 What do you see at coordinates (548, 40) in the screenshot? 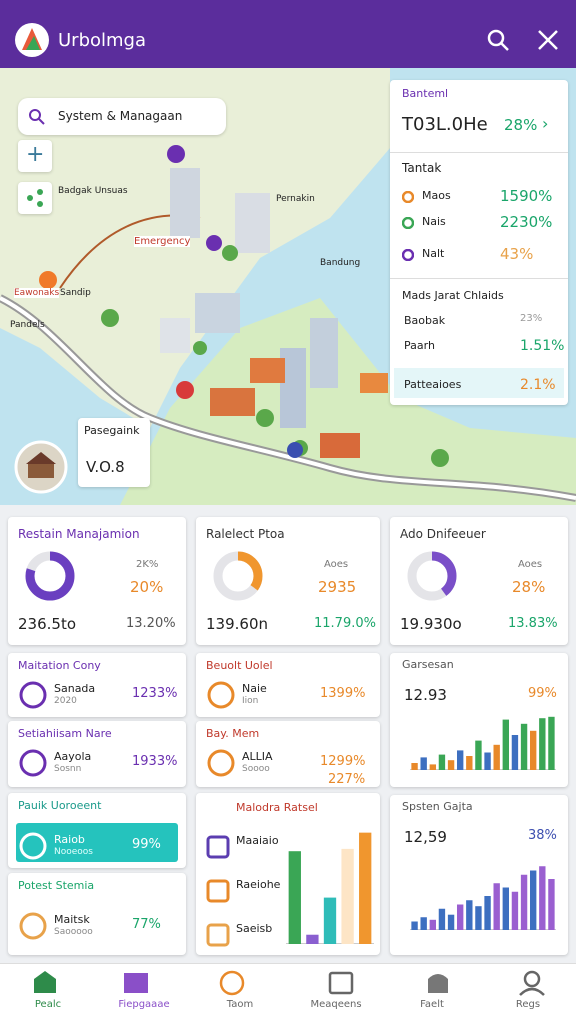
I see `close-button` at bounding box center [548, 40].